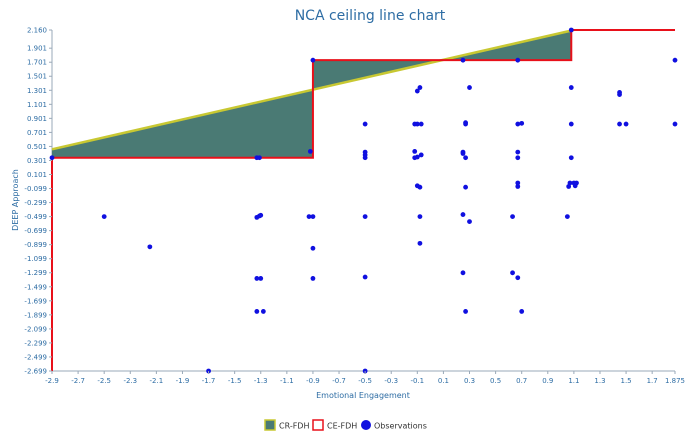 Image resolution: width=685 pixels, height=440 pixels. I want to click on x-tick-label: 1.7, so click(652, 381).